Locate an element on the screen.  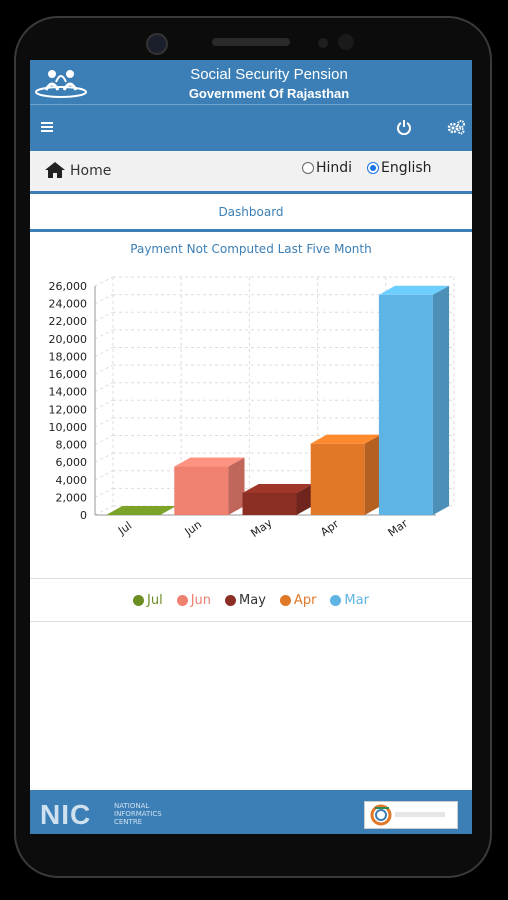
bar-jul is located at coordinates (141, 510).